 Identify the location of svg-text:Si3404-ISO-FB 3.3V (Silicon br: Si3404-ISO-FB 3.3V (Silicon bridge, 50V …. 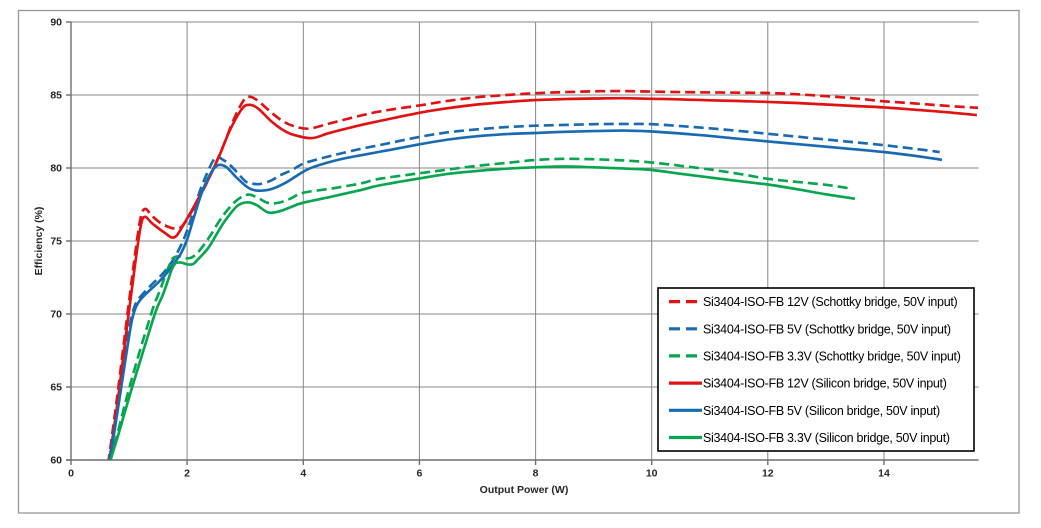
(826, 438).